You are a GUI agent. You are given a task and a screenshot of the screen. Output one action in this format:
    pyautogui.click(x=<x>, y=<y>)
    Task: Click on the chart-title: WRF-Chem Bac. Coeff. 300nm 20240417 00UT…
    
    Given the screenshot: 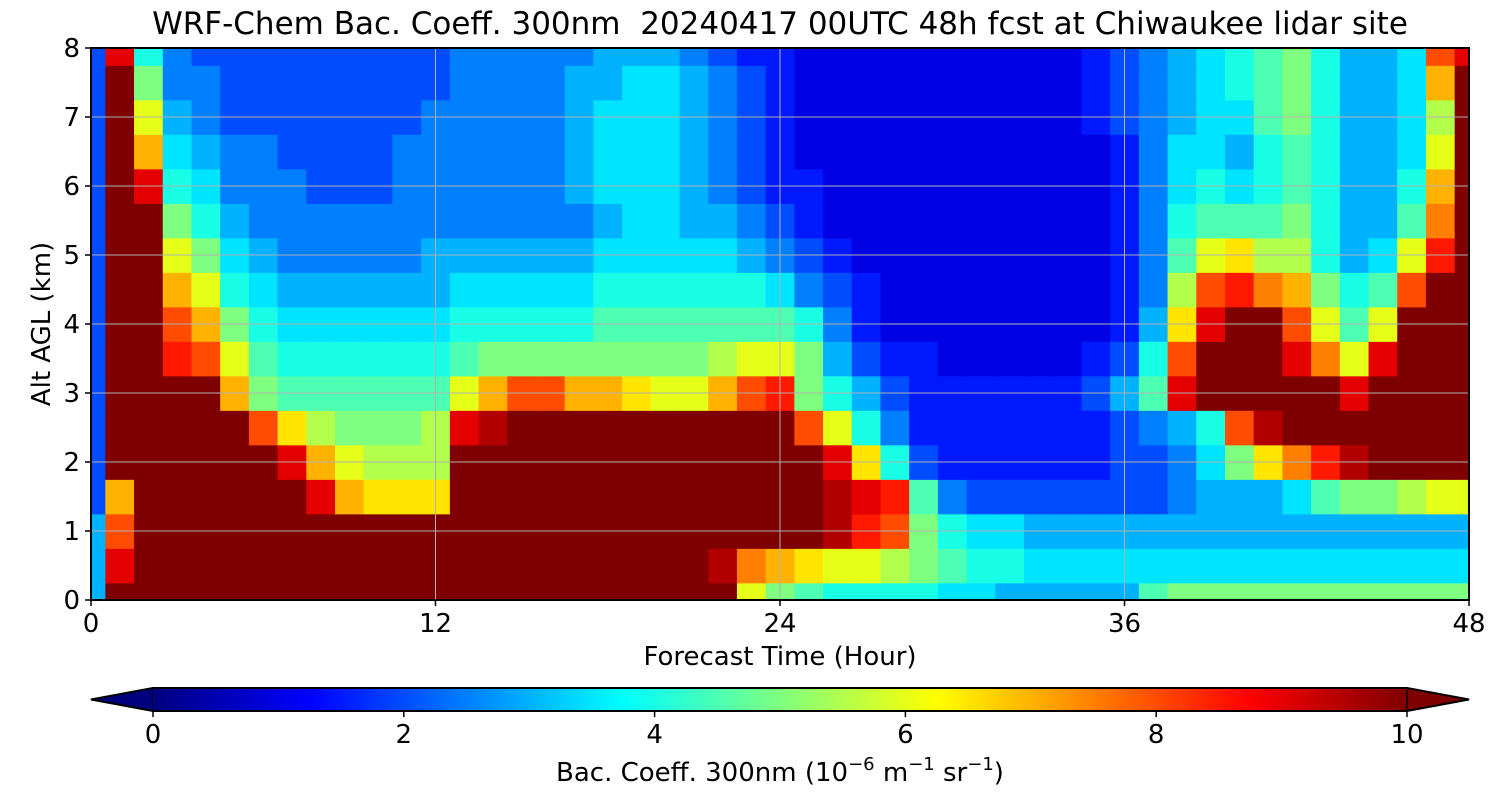 What is the action you would take?
    pyautogui.click(x=780, y=24)
    